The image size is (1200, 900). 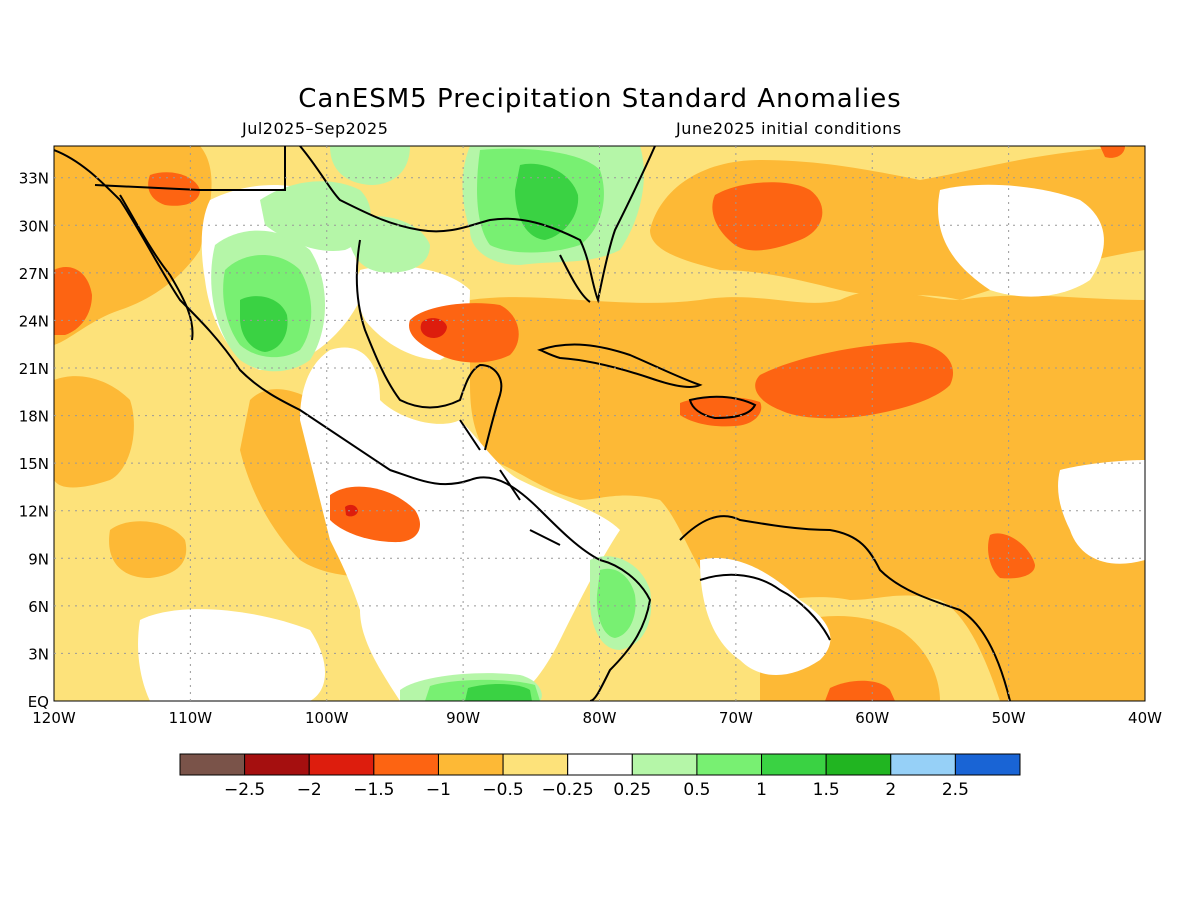 What do you see at coordinates (498, 692) in the screenshot?
I see `wet-region-strong-galapagos` at bounding box center [498, 692].